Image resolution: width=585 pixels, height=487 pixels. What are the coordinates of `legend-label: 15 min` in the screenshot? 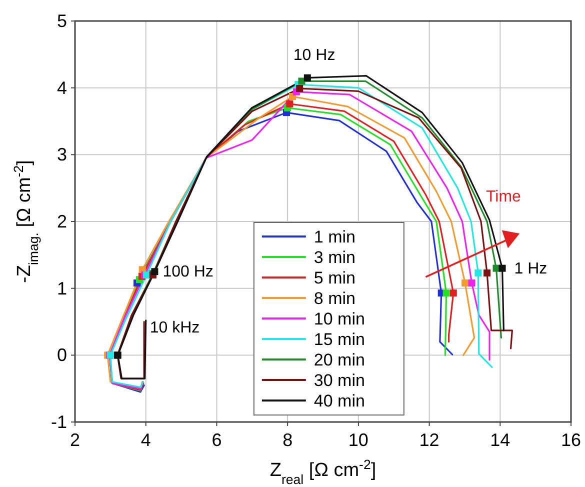 It's located at (339, 339).